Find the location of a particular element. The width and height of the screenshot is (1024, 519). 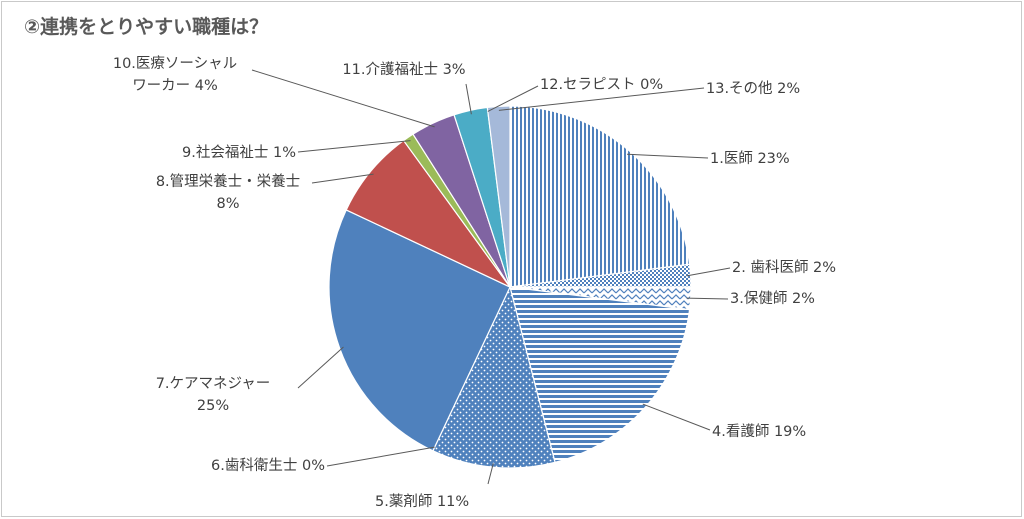

data-label-11: 11.介護福祉士 3% is located at coordinates (403, 69).